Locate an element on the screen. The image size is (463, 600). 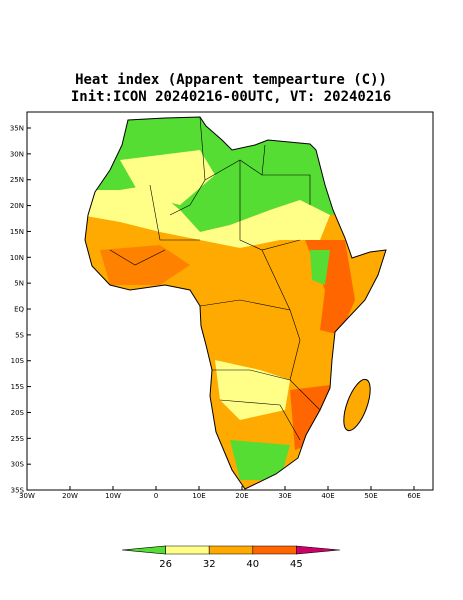
lat-label: 10N is located at coordinates (17, 258).